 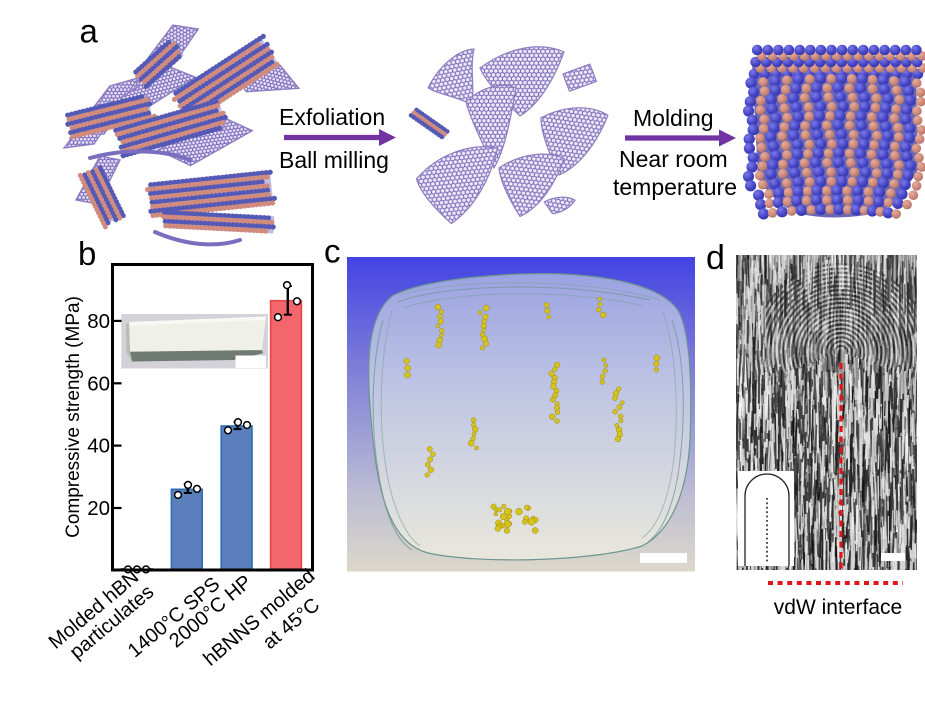 I want to click on svg-text: Near room, so click(x=673, y=159).